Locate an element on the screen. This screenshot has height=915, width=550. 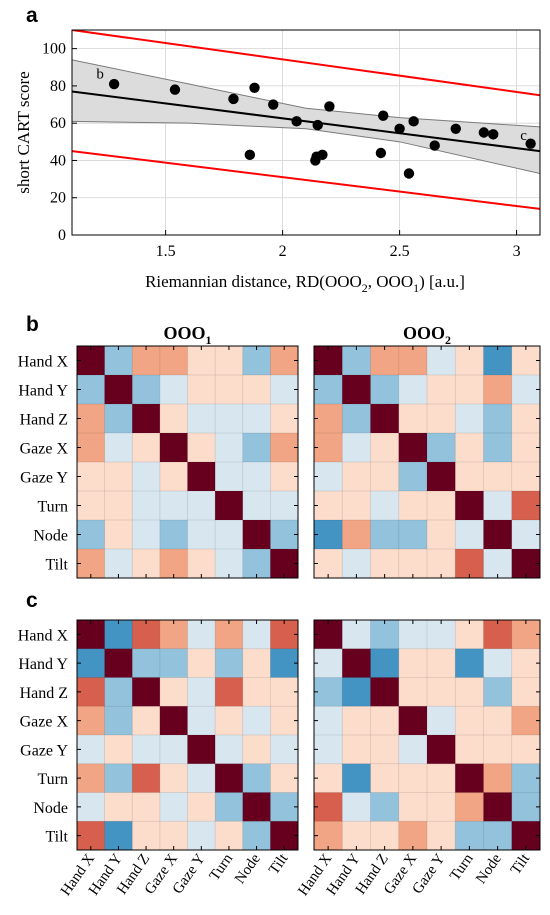
heatmap-row-label: Gaze X is located at coordinates (44, 722).